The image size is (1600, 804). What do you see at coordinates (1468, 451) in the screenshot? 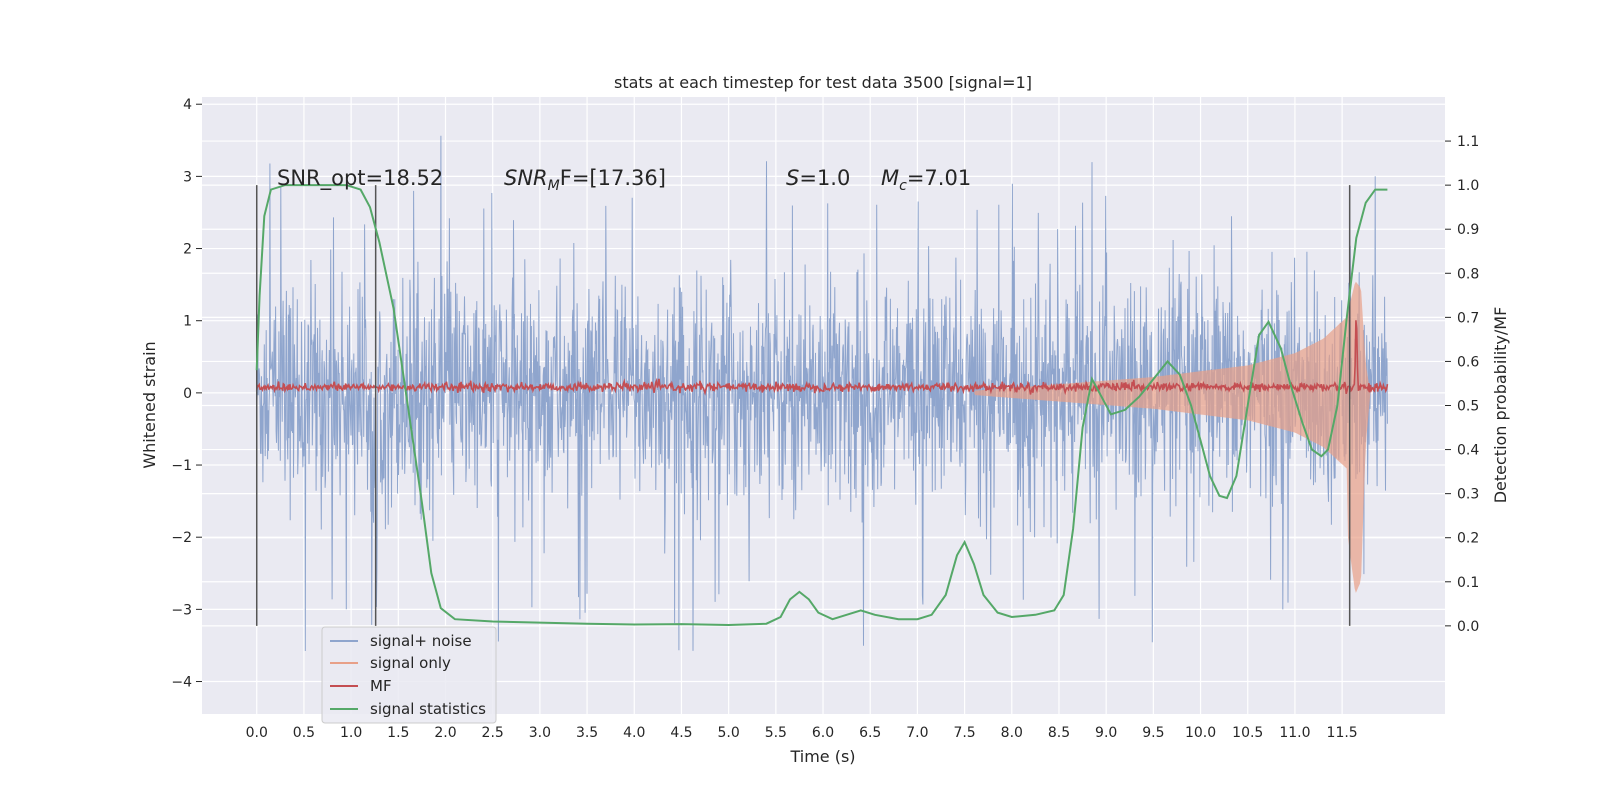
I see `right-y-tick-label: 0.4` at bounding box center [1468, 451].